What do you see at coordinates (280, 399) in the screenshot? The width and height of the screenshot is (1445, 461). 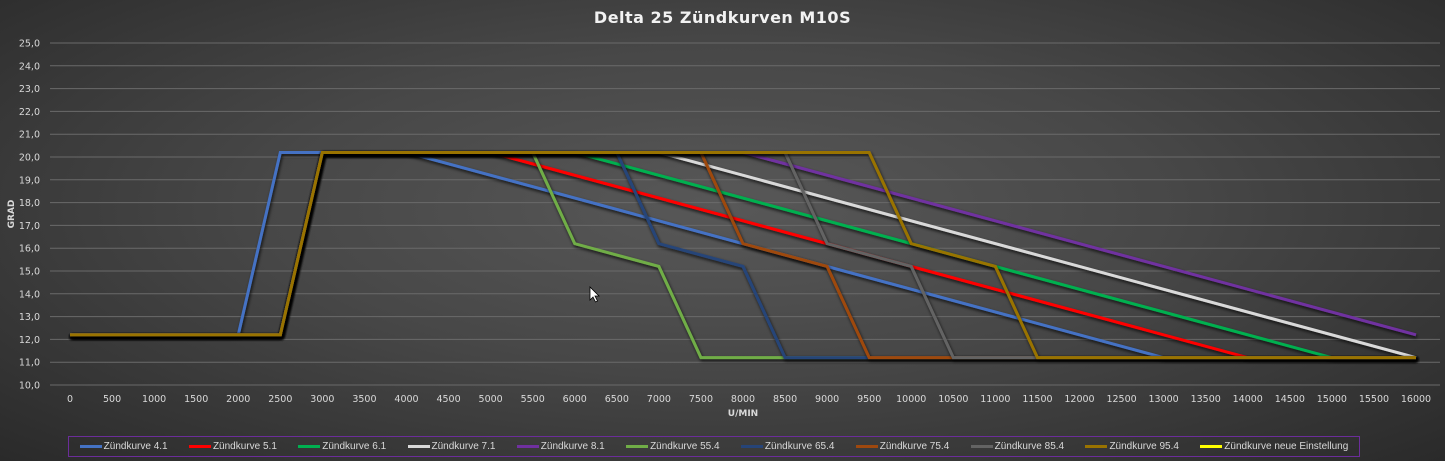 I see `x-tick-label: 2500` at bounding box center [280, 399].